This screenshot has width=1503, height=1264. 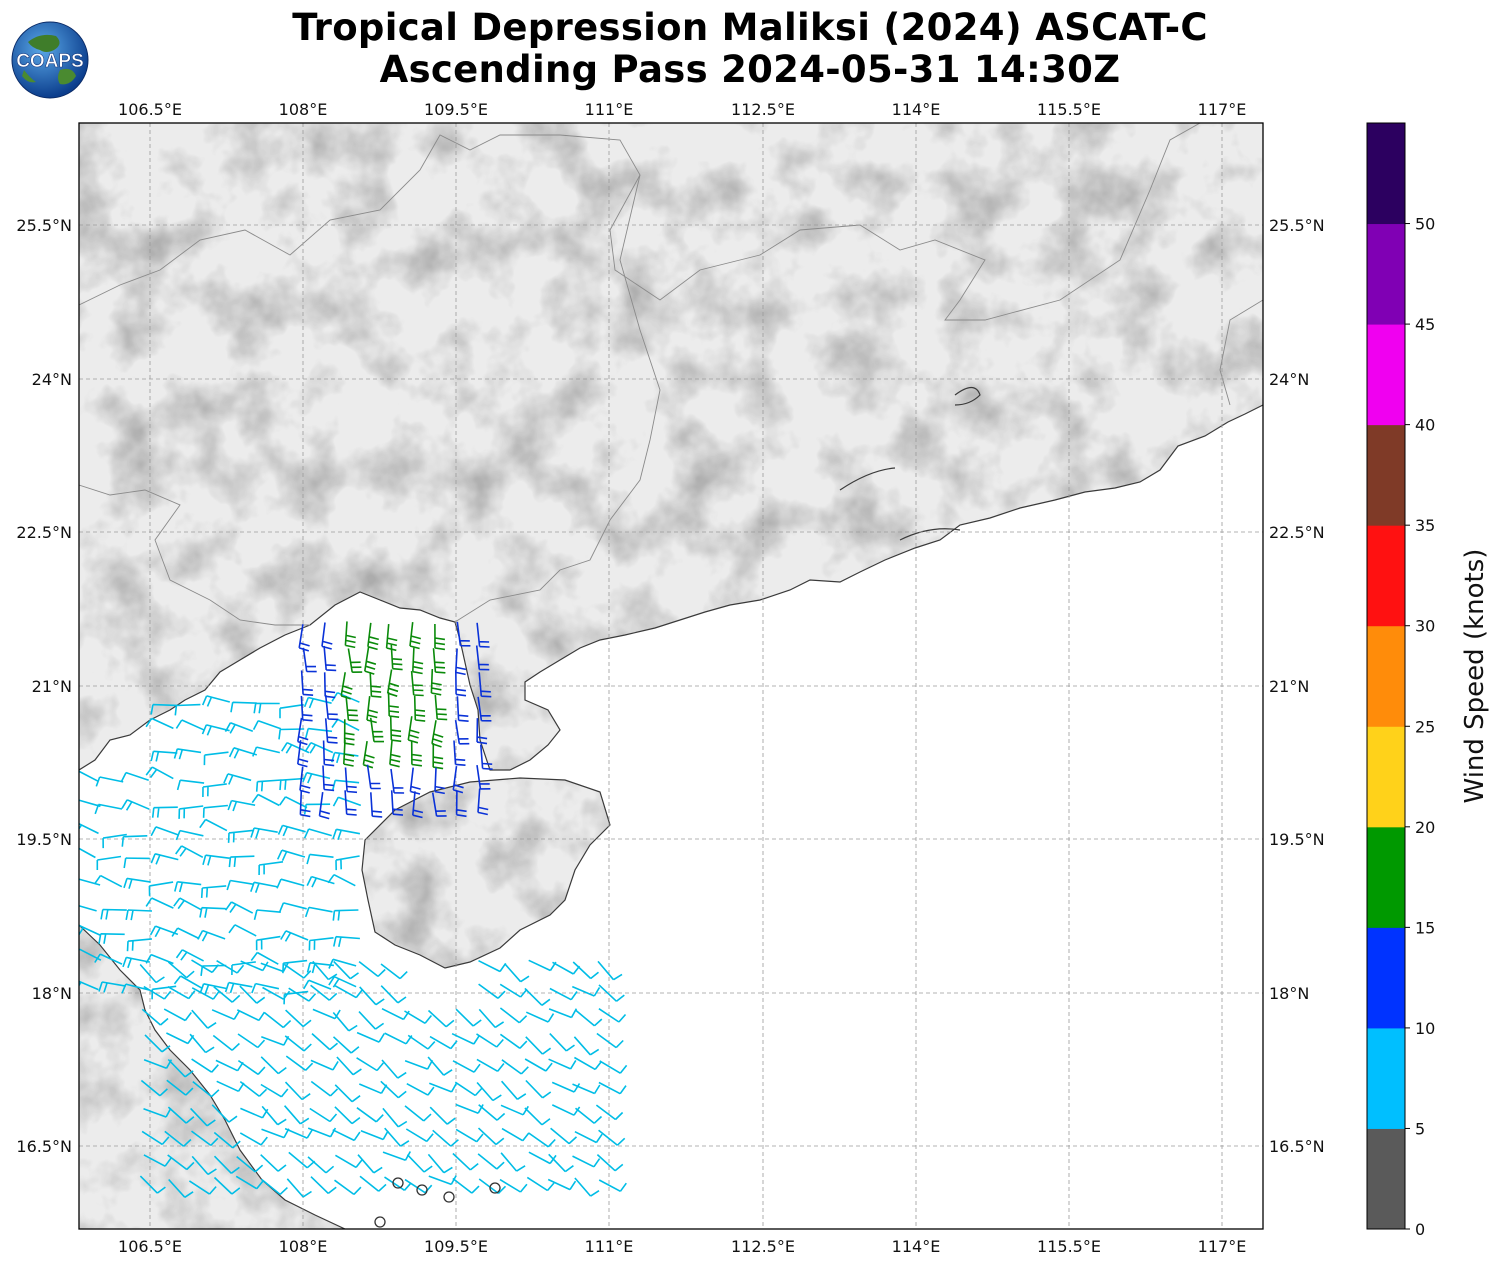 I want to click on lat-tick-label: 16.5°N, so click(x=44, y=1146).